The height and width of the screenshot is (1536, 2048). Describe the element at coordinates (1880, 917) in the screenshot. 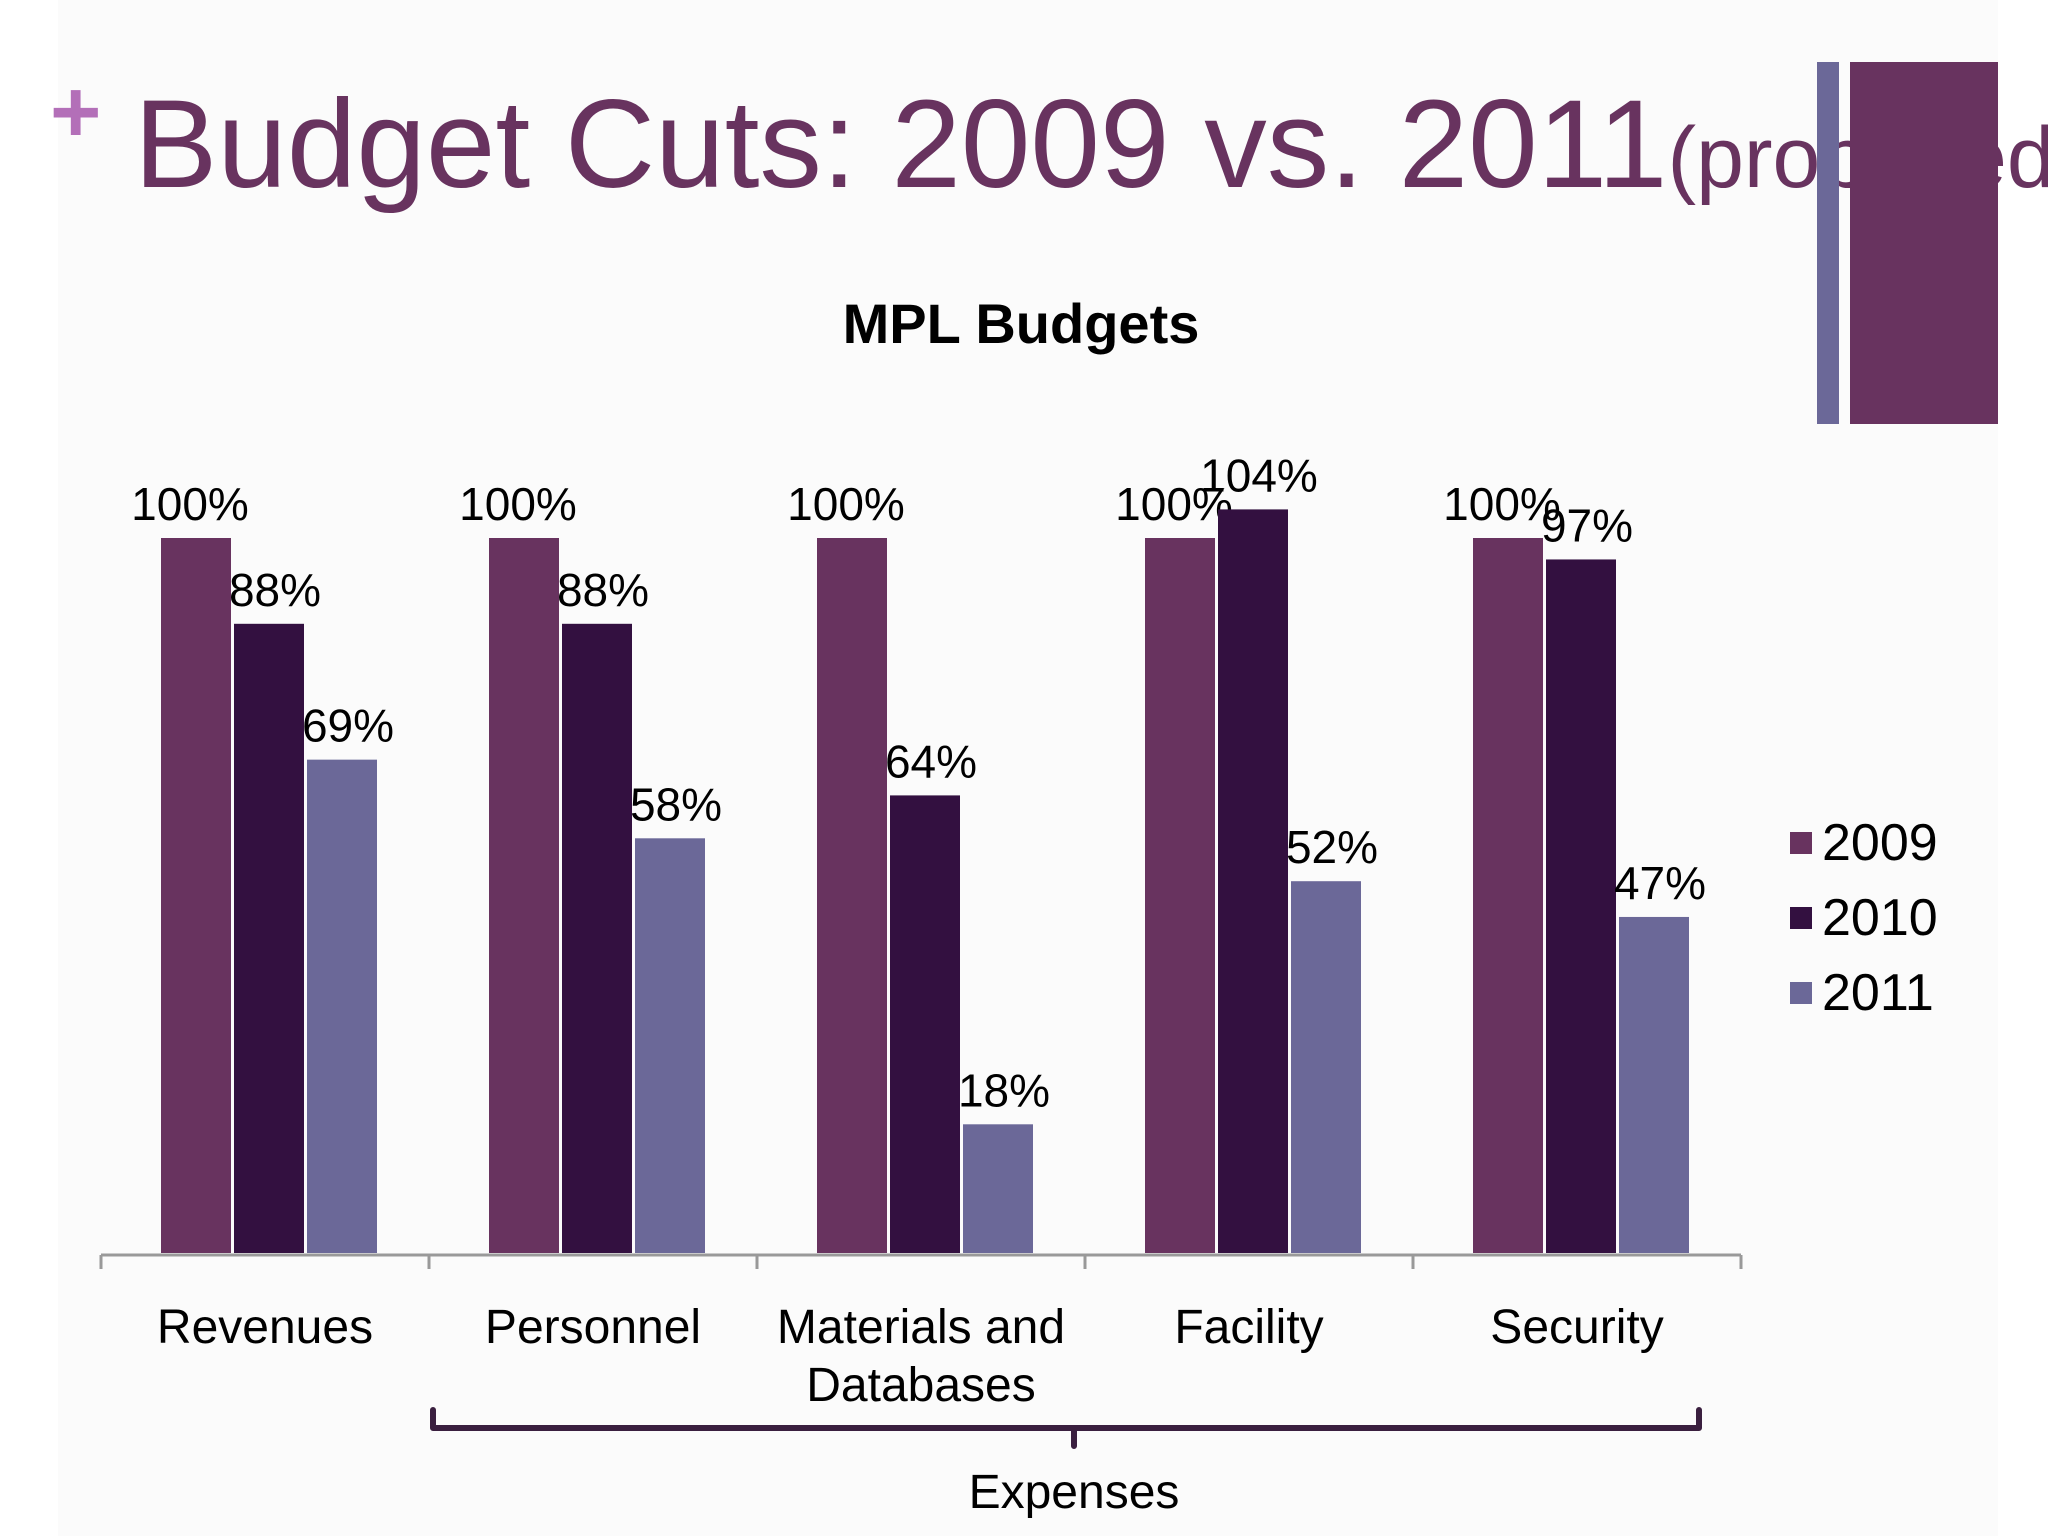

I see `legend-label: 2010` at that location.